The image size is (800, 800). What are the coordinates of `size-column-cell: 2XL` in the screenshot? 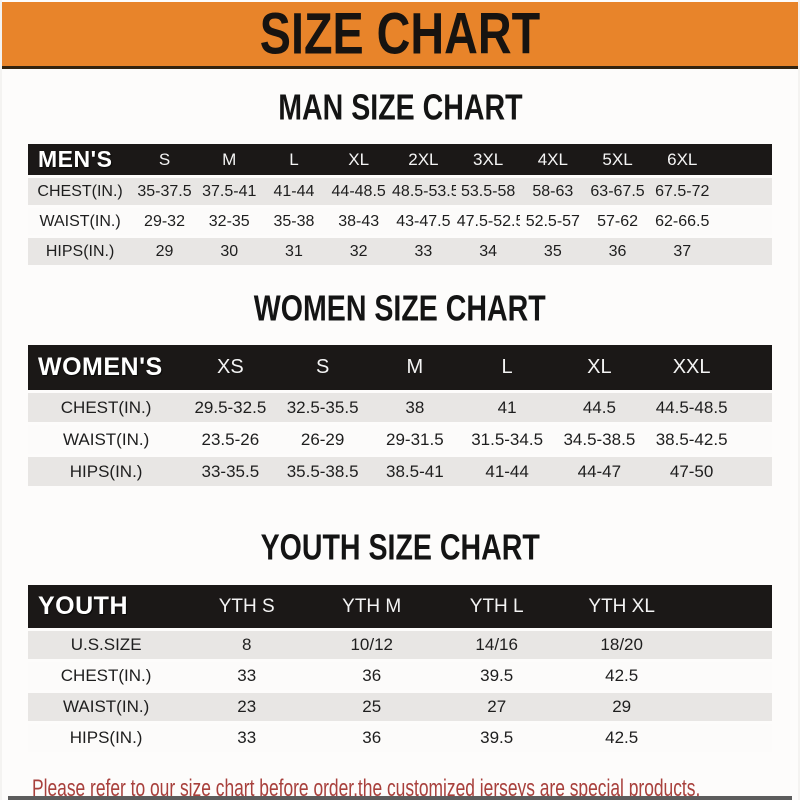 It's located at (423, 159).